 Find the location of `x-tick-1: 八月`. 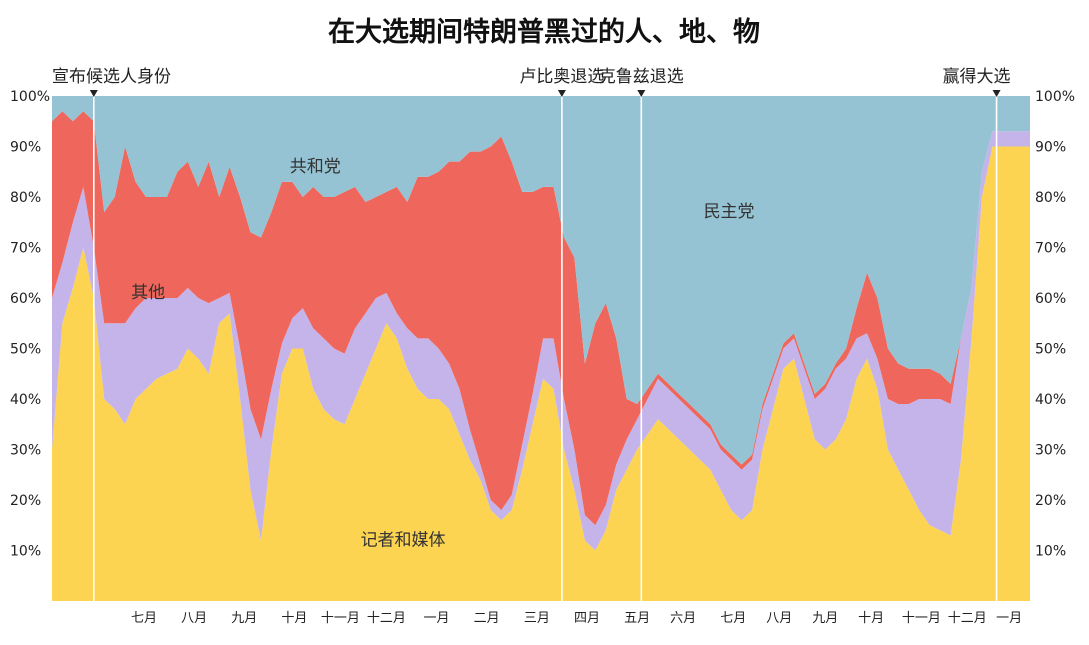

x-tick-1: 八月 is located at coordinates (194, 618).